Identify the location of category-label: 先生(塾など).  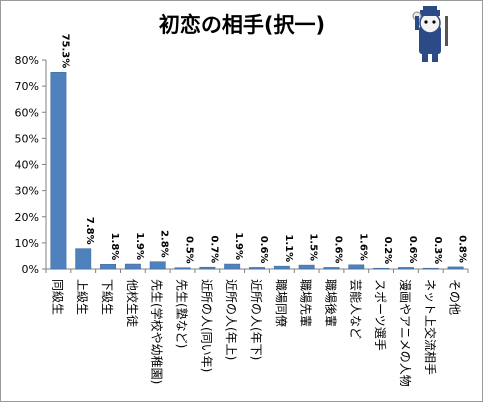
(182, 313).